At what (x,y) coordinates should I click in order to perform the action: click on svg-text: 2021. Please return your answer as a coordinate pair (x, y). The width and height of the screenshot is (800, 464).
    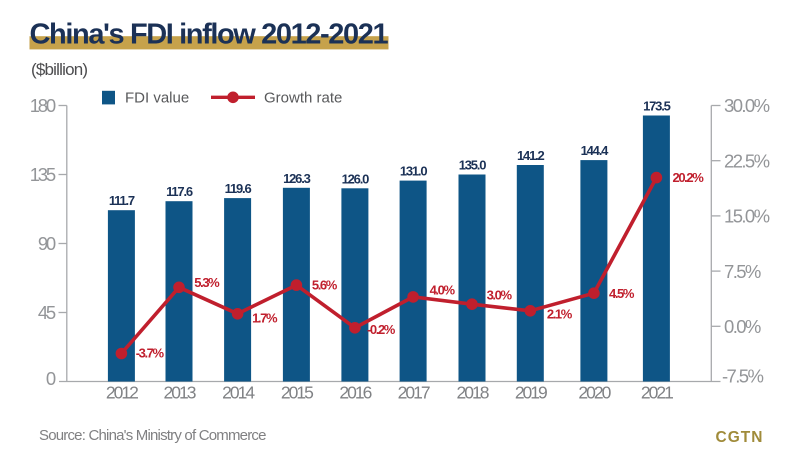
    Looking at the image, I should click on (657, 393).